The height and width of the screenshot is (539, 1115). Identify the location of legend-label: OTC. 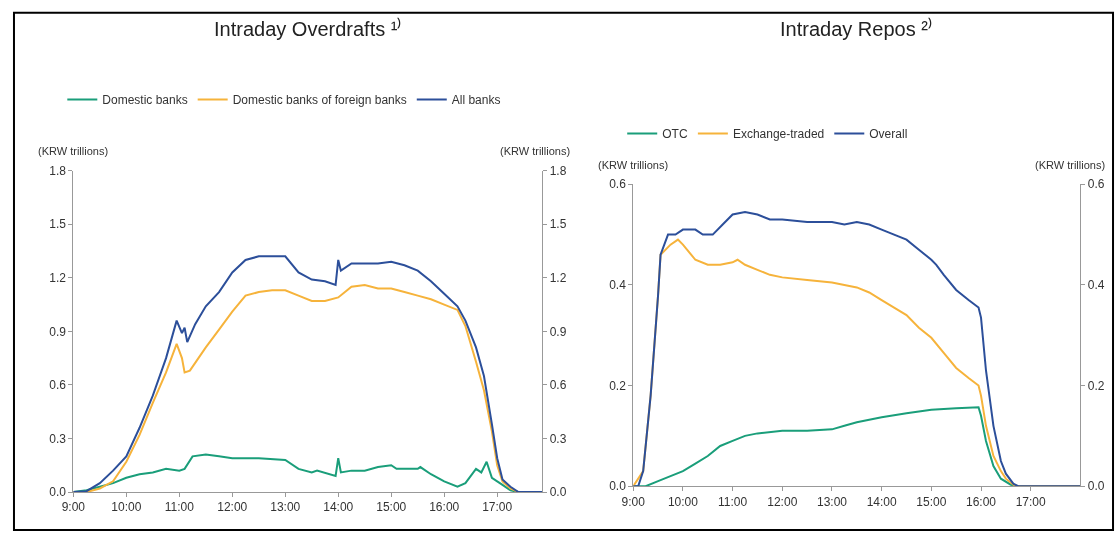
(675, 134).